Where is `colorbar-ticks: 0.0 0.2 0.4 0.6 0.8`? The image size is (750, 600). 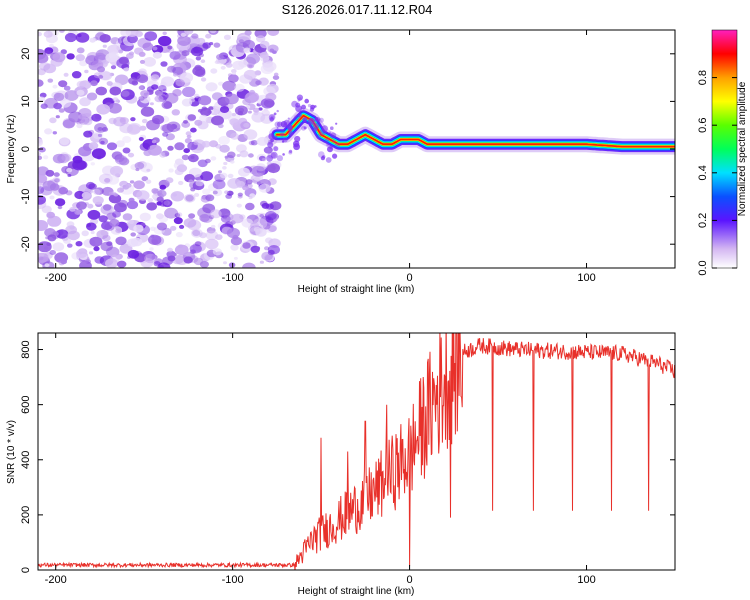 colorbar-ticks: 0.0 0.2 0.4 0.6 0.8 is located at coordinates (717, 173).